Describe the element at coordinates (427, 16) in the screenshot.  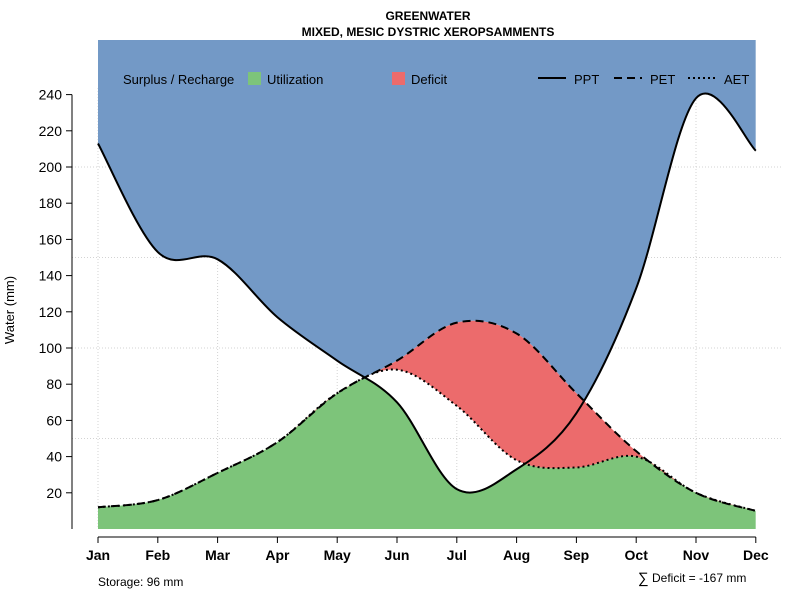
I see `chart-title: GREENWATER` at that location.